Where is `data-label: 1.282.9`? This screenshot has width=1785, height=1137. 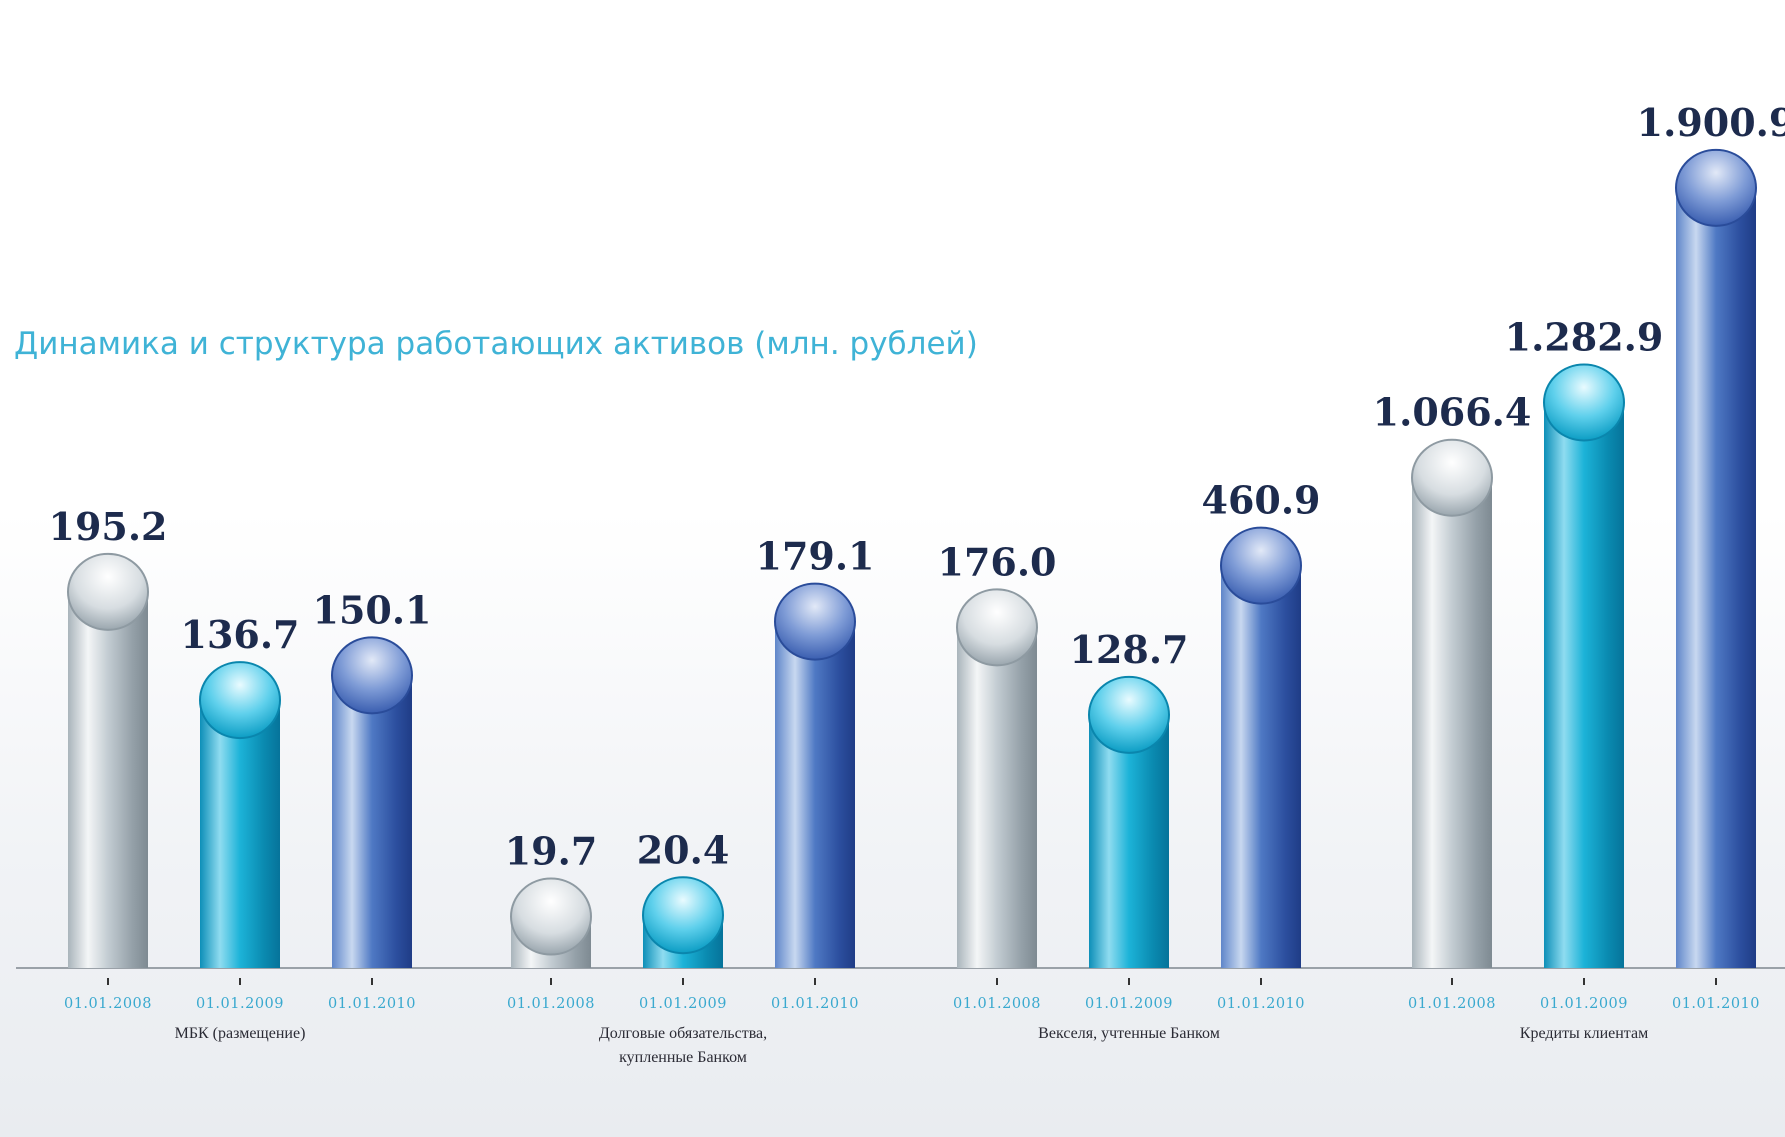 data-label: 1.282.9 is located at coordinates (1584, 337).